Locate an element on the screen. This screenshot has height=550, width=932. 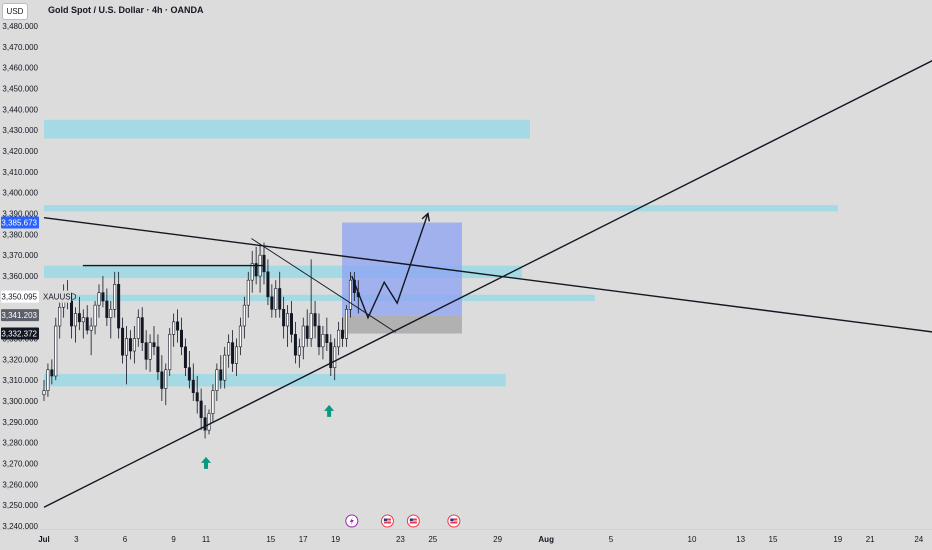
time-axis is located at coordinates (466, 540).